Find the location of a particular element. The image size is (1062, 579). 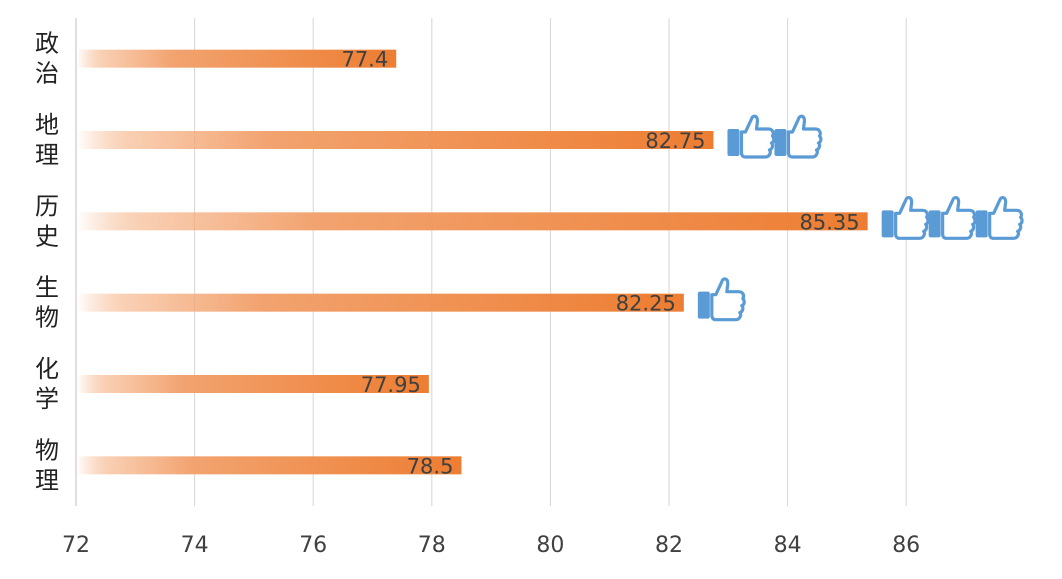

x-tick-label-80: 80 is located at coordinates (550, 545).